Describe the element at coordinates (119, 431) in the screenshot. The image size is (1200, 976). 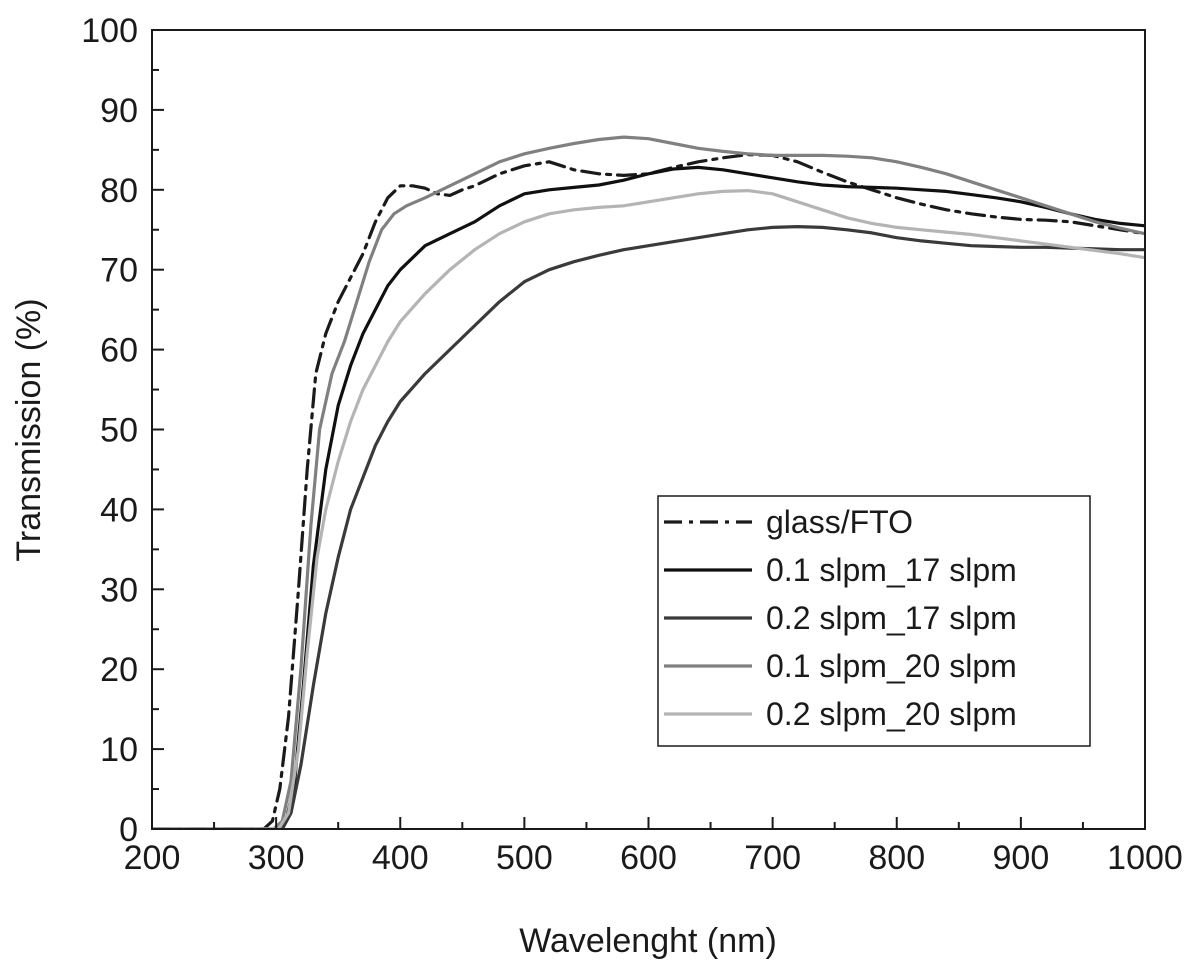
I see `y-tick-label: 50` at that location.